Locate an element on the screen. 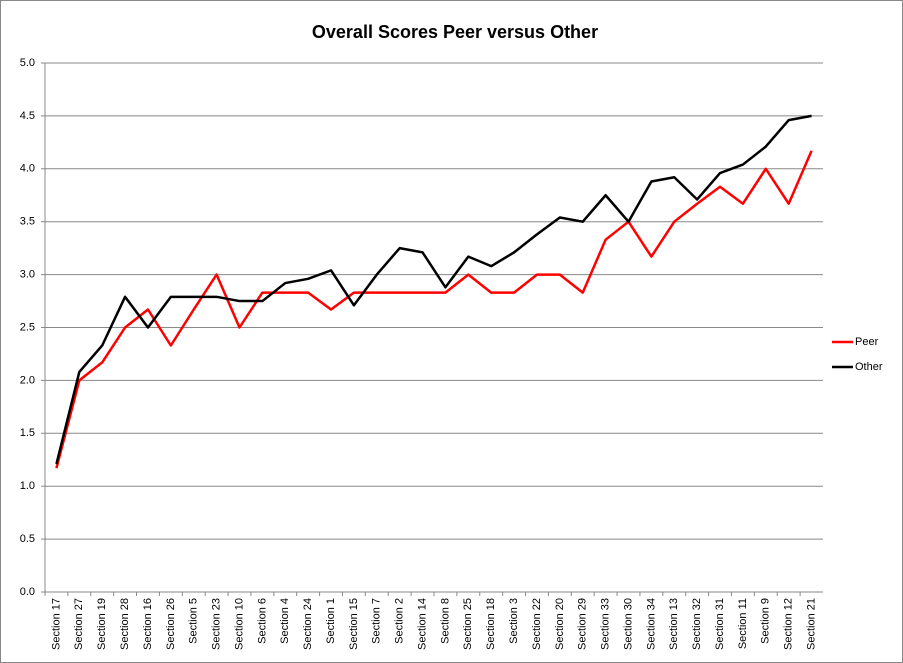  x-tick-label: Section 6 is located at coordinates (262, 621).